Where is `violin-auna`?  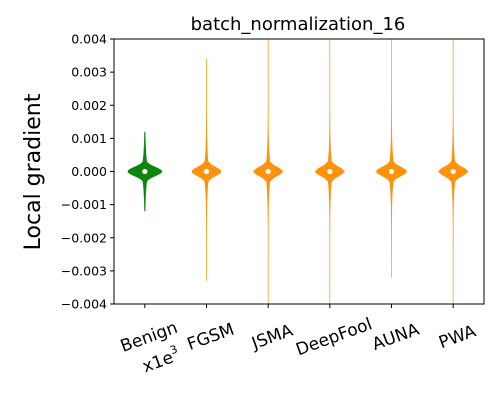 violin-auna is located at coordinates (391, 158).